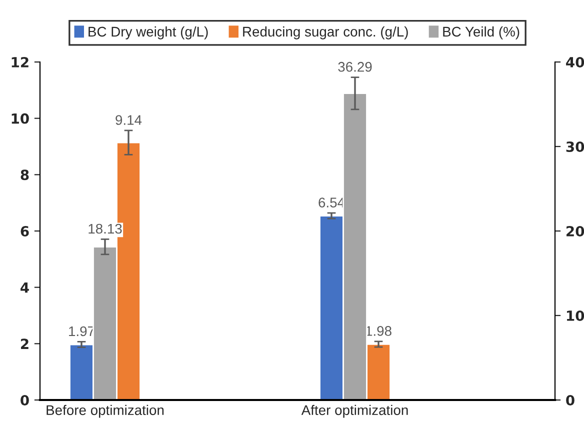 The image size is (584, 434). What do you see at coordinates (24, 231) in the screenshot?
I see `y-tick-label: 6` at bounding box center [24, 231].